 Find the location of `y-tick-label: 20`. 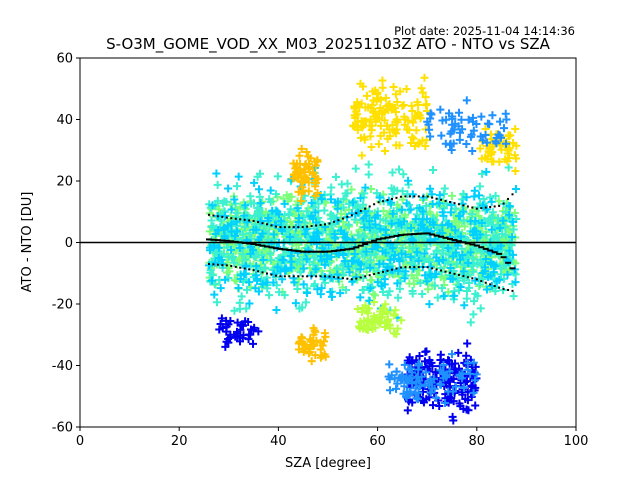

y-tick-label: 20 is located at coordinates (64, 182).